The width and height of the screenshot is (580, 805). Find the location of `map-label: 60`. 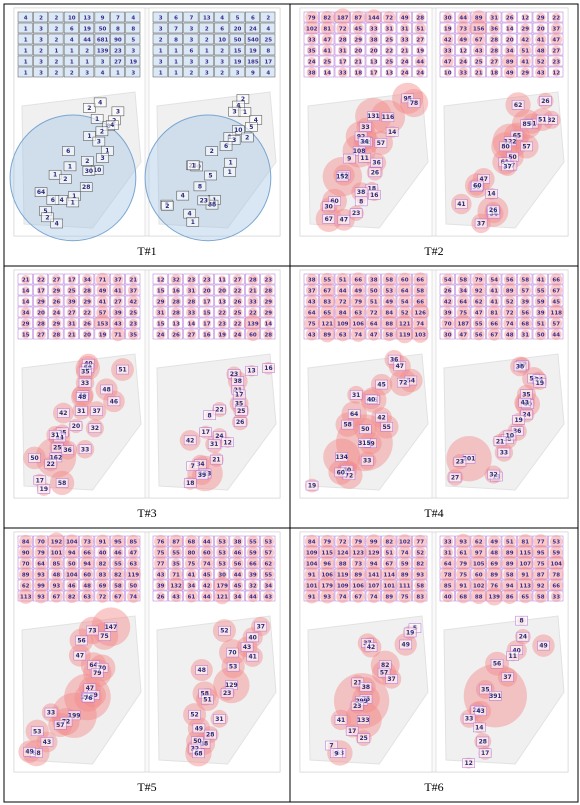

map-label: 60 is located at coordinates (477, 186).